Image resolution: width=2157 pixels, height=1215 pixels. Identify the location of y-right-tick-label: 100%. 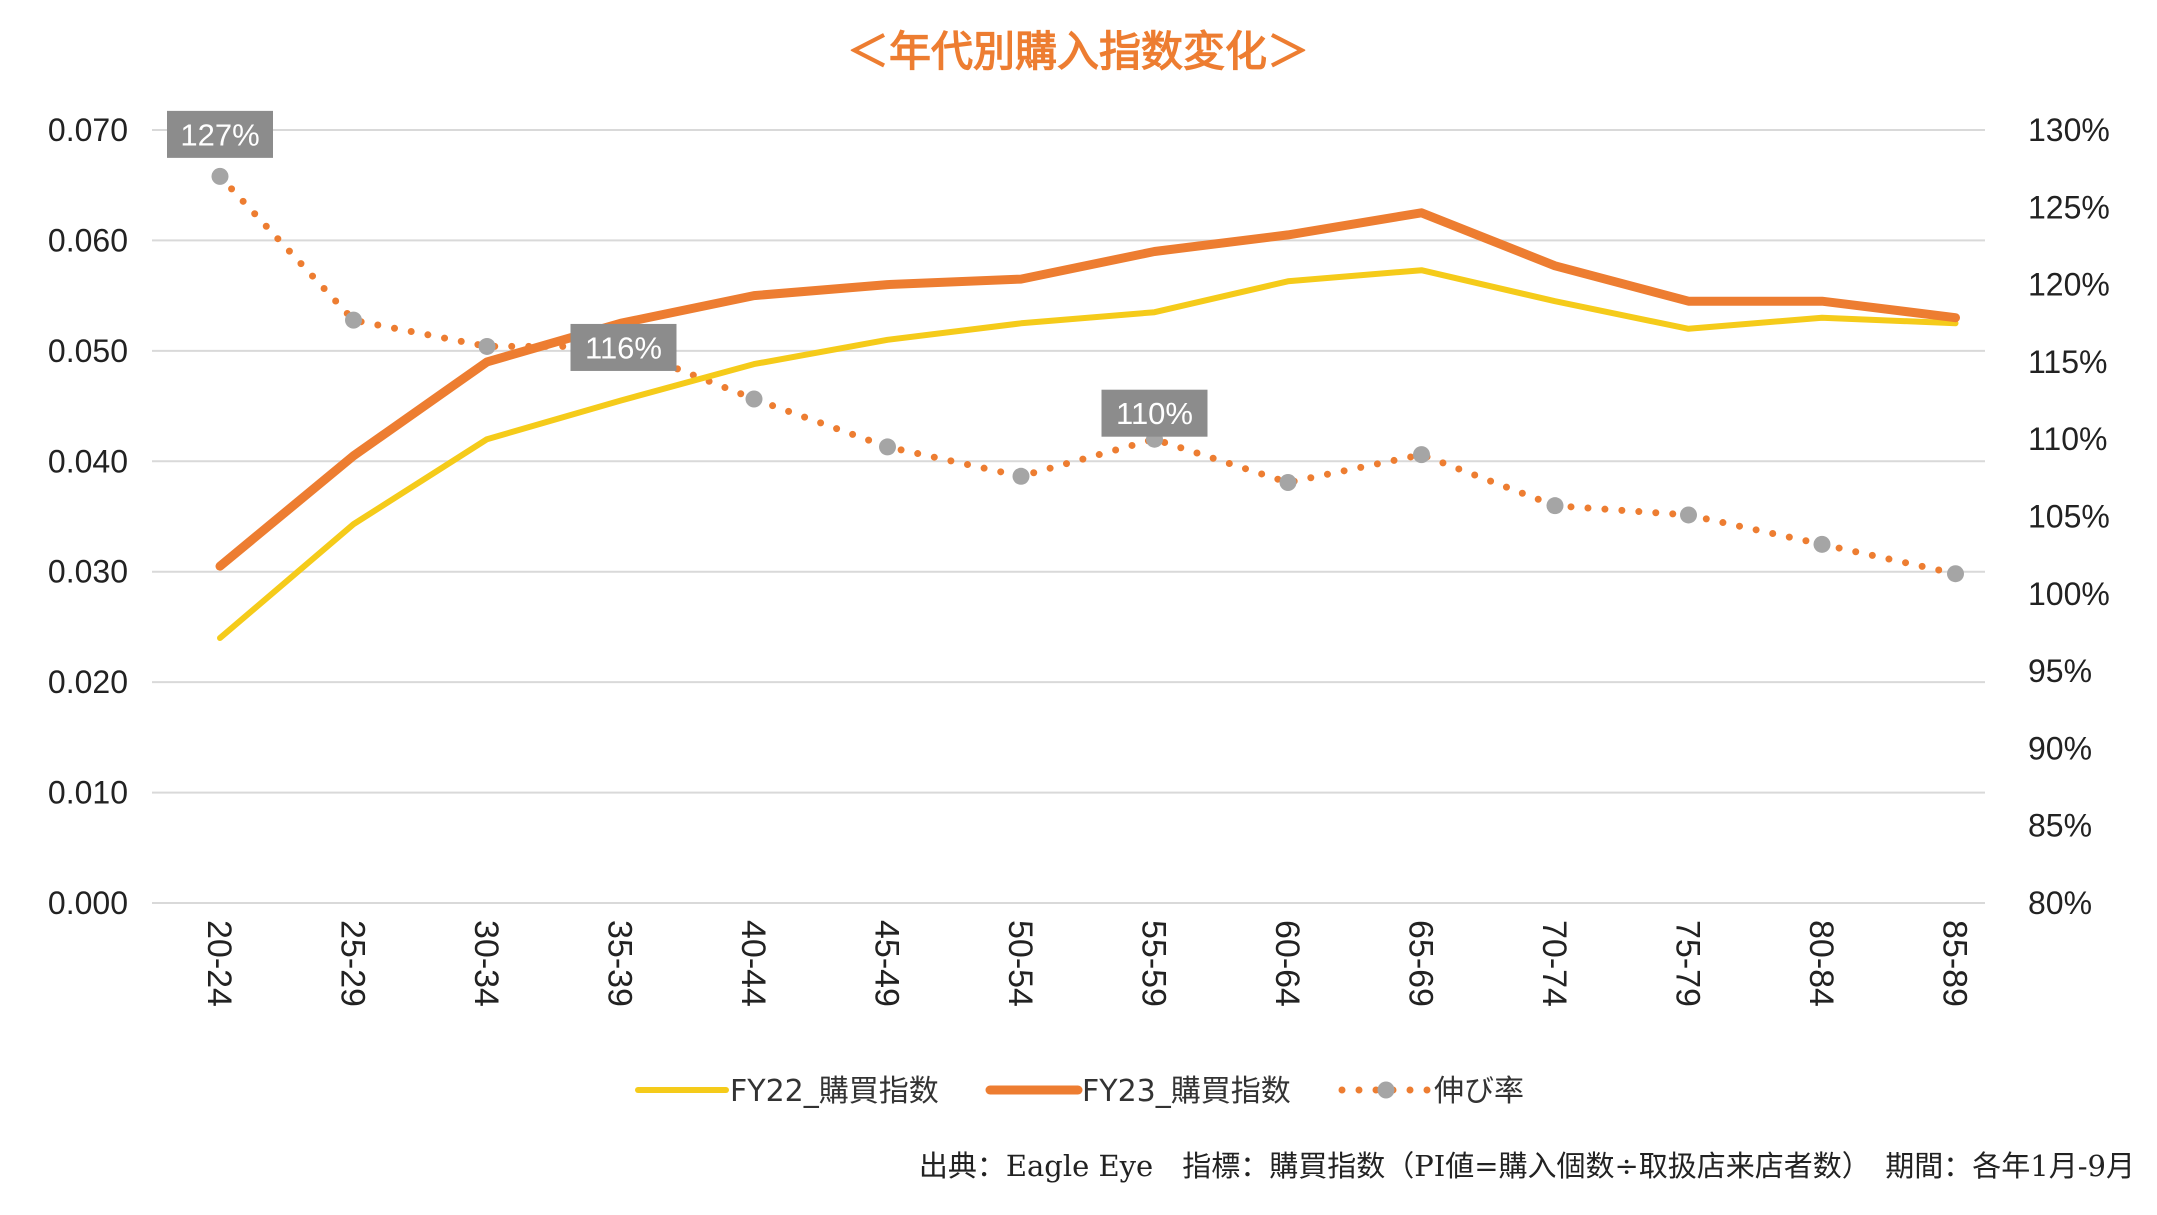
(2069, 594).